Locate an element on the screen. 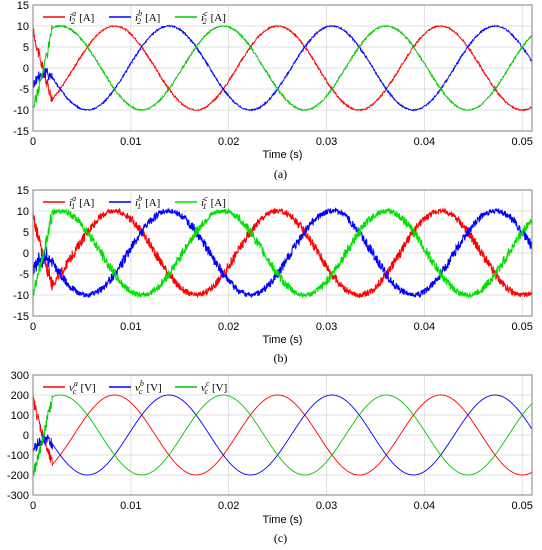 Image resolution: width=542 pixels, height=550 pixels. legend: ia 2 [A] ib 2 [A] ic 2 [A] is located at coordinates (134, 17).